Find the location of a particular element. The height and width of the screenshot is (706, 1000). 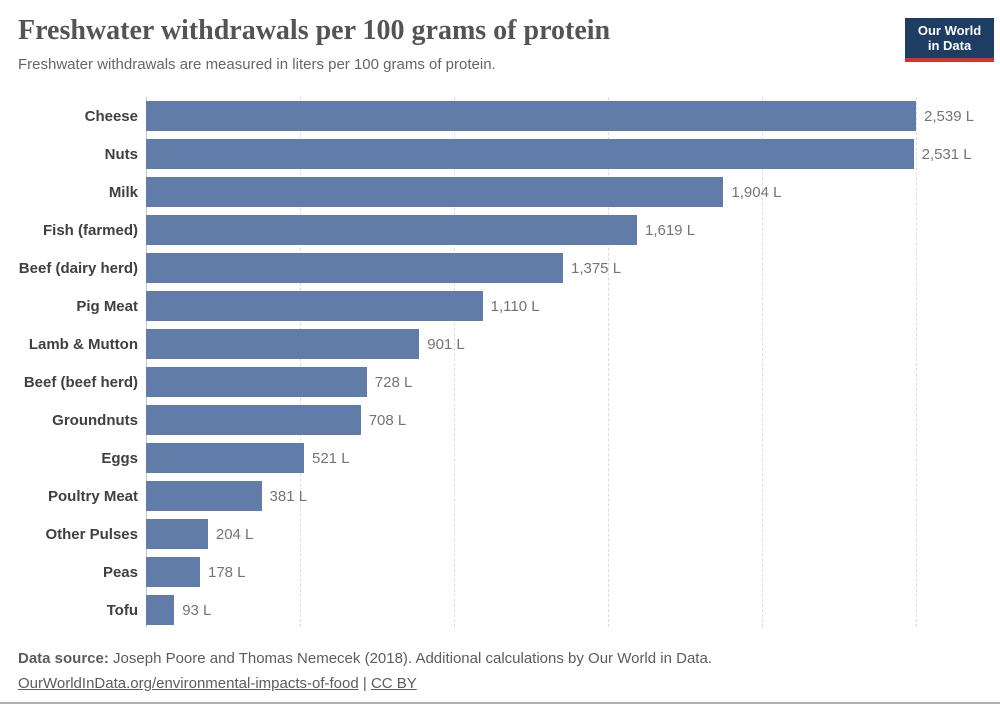

owid-logo: Our World in Data is located at coordinates (949, 38).